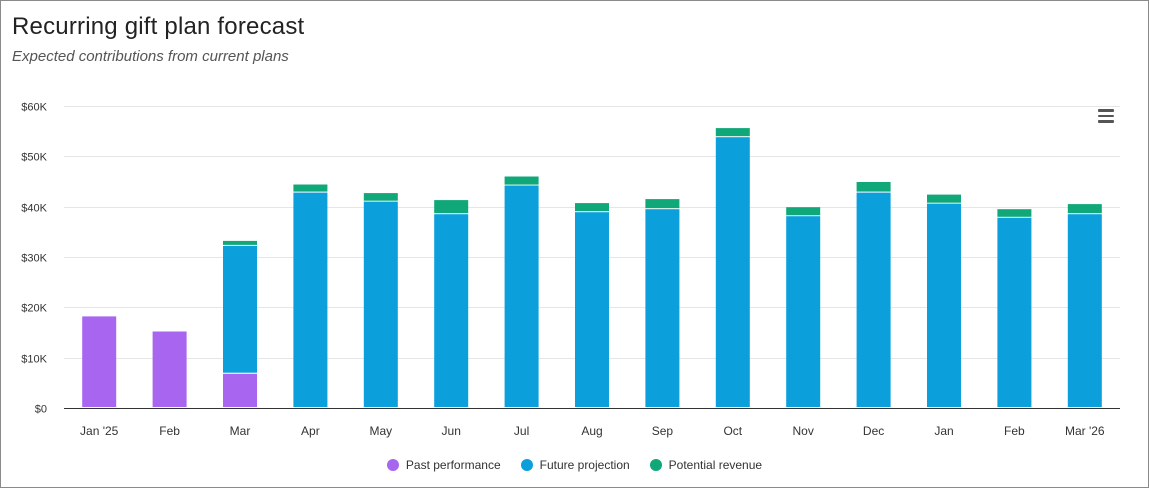  I want to click on legend-item-future: Future projection, so click(575, 465).